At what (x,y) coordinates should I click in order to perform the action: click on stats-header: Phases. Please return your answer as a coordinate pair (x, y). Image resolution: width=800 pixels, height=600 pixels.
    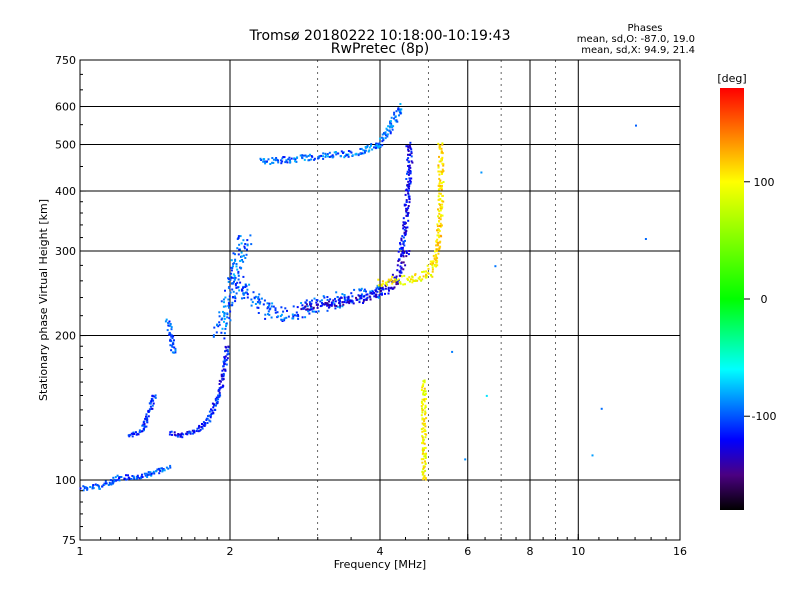
    Looking at the image, I should click on (644, 28).